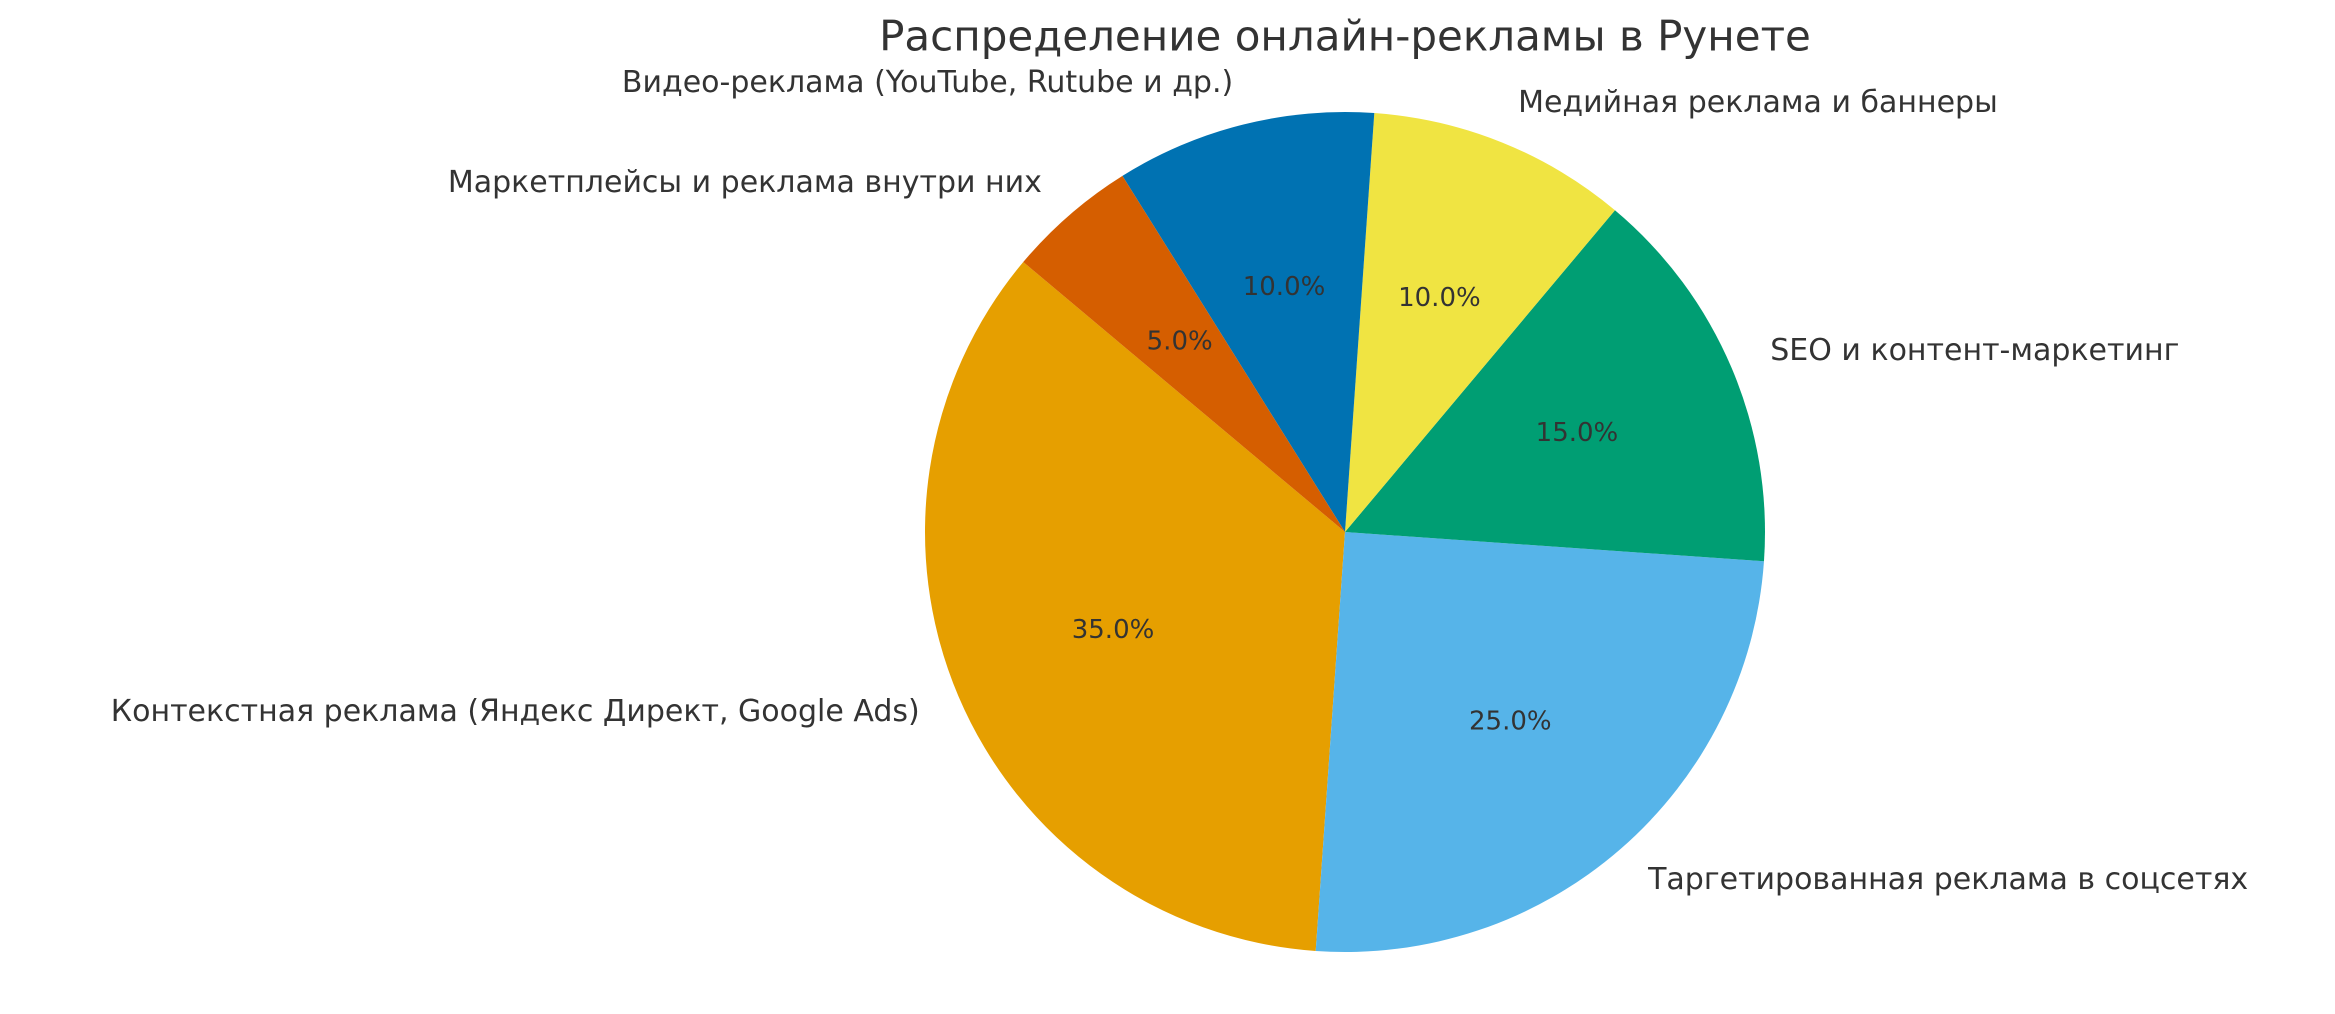 This screenshot has height=1014, width=2335. I want to click on percent-label: 5.0%, so click(1180, 341).